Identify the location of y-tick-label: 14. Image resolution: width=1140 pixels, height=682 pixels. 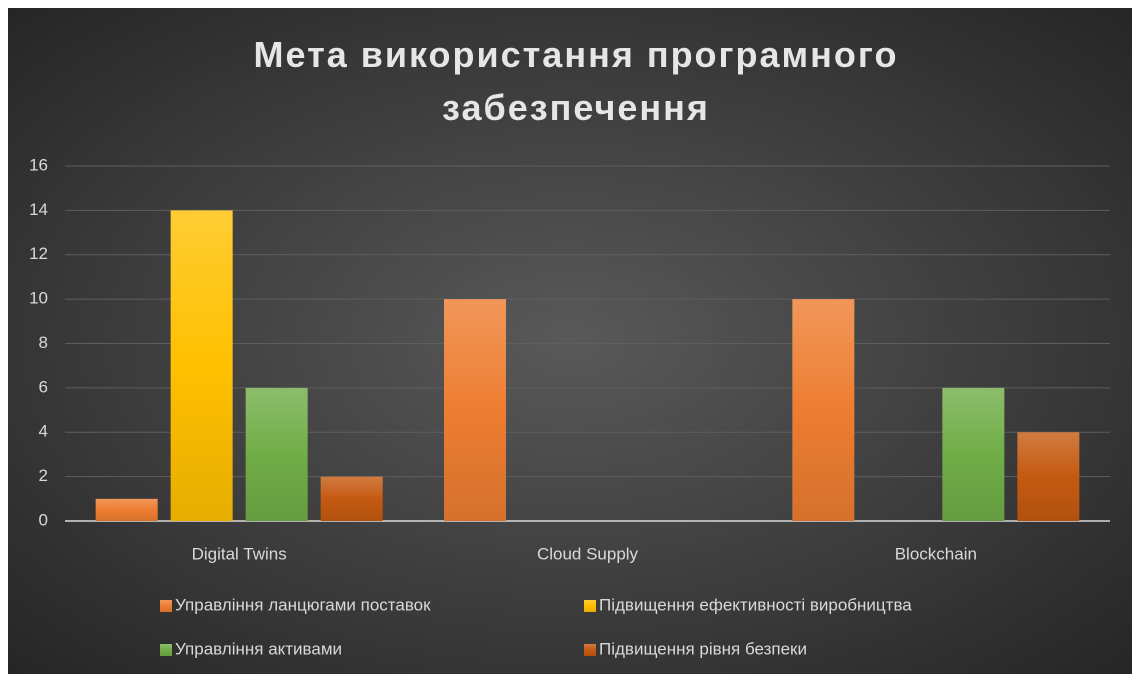
(38, 209).